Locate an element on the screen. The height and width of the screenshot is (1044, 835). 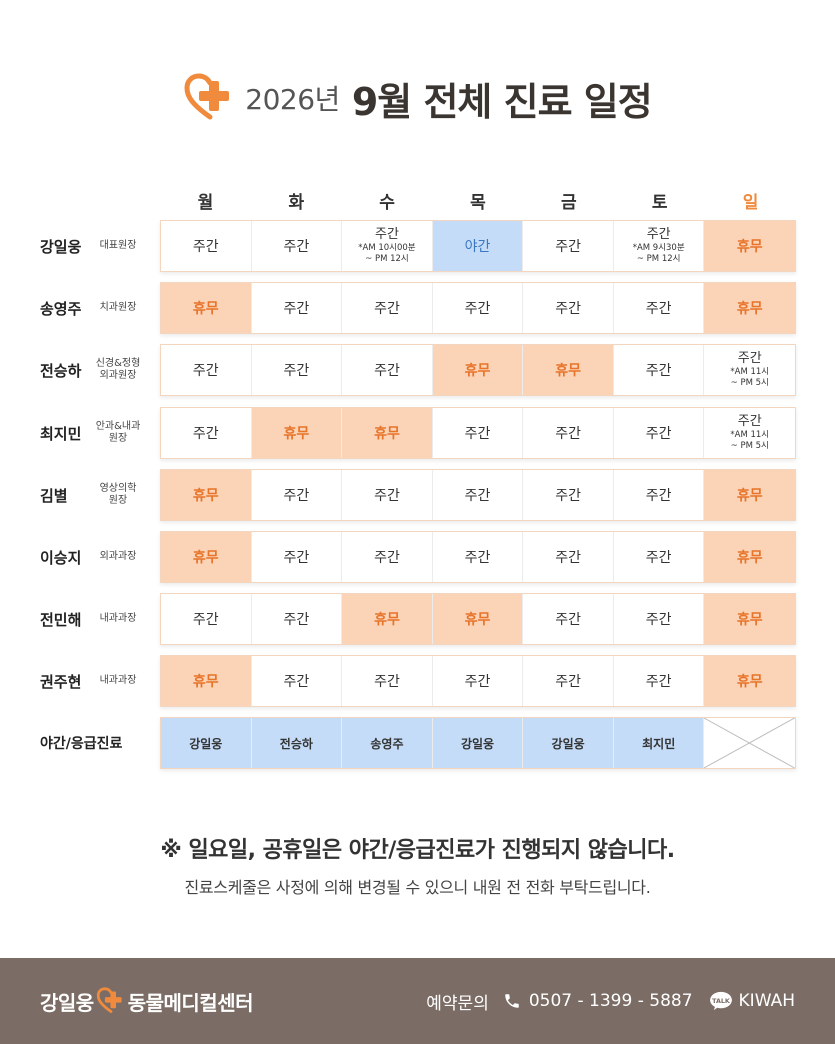
cell-hours: *AM 11시 is located at coordinates (750, 371).